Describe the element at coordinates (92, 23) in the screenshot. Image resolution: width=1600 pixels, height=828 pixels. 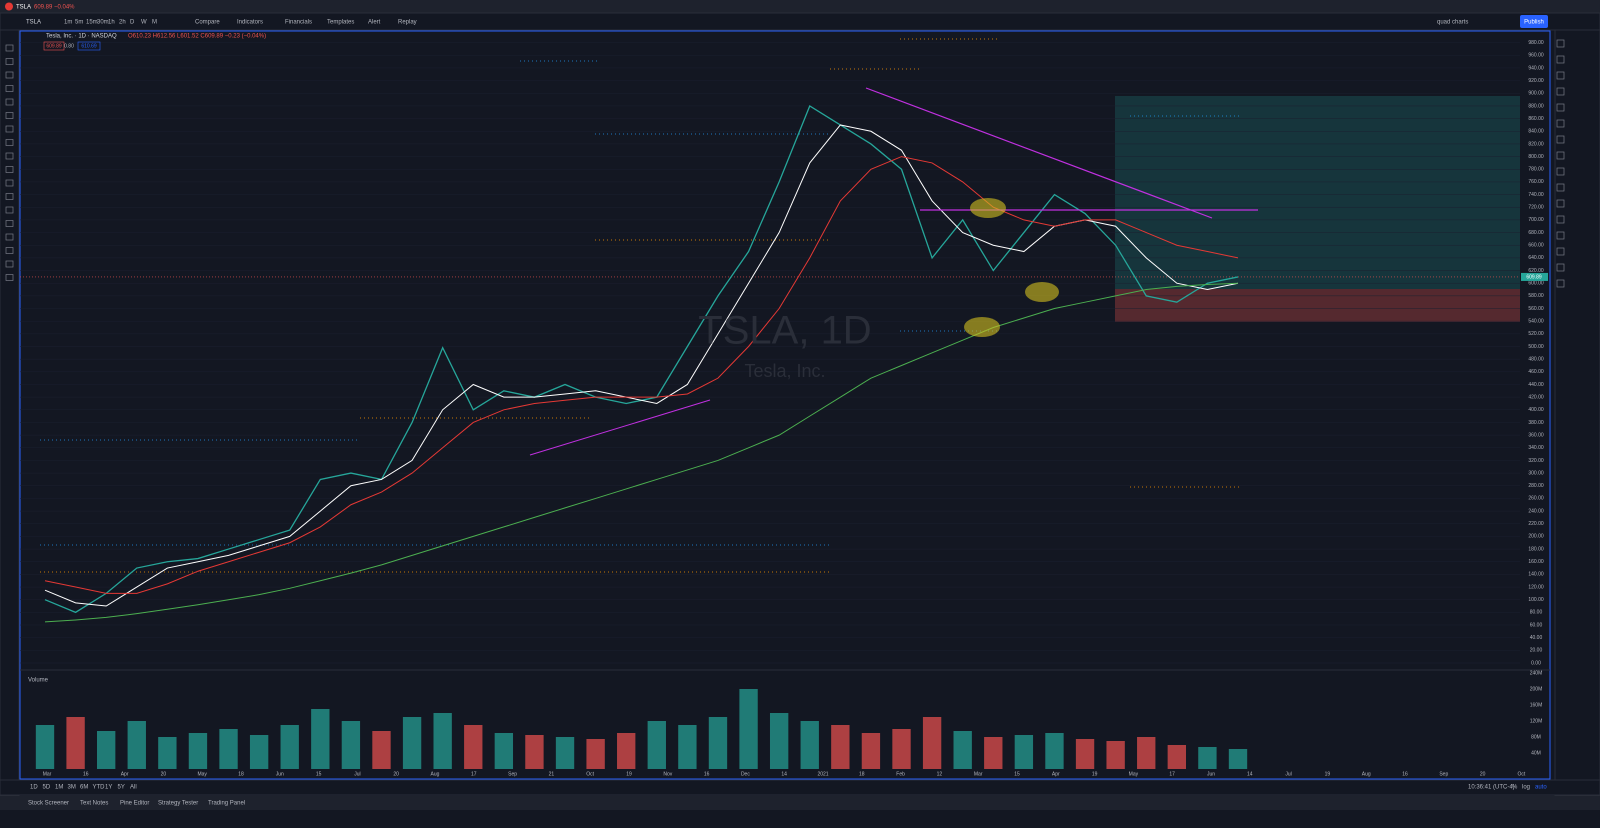
I see `timeframe: 15m` at that location.